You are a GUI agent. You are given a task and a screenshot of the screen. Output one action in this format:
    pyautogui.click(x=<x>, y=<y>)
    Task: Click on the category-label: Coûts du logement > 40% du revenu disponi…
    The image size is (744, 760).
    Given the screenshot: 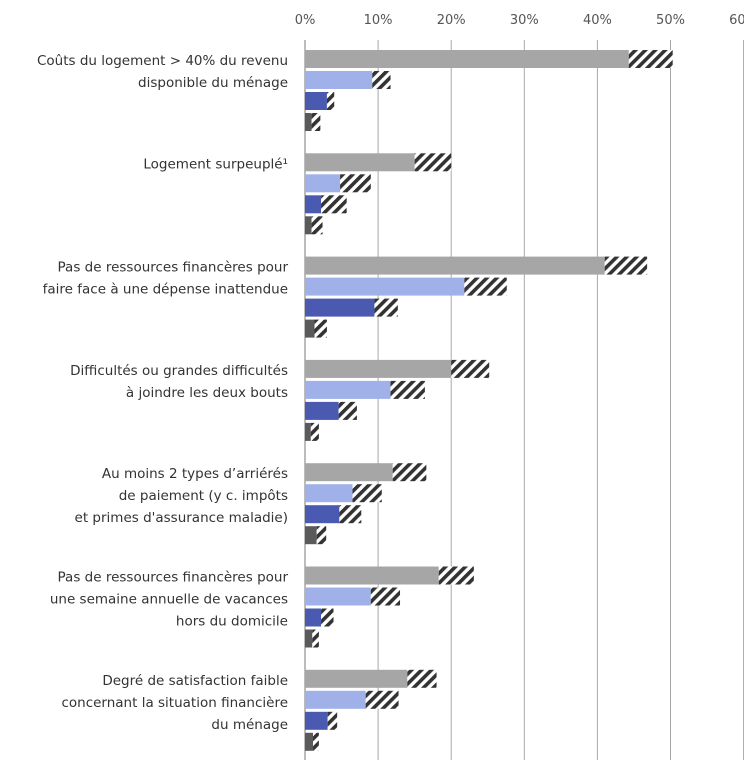 What is the action you would take?
    pyautogui.click(x=162, y=72)
    